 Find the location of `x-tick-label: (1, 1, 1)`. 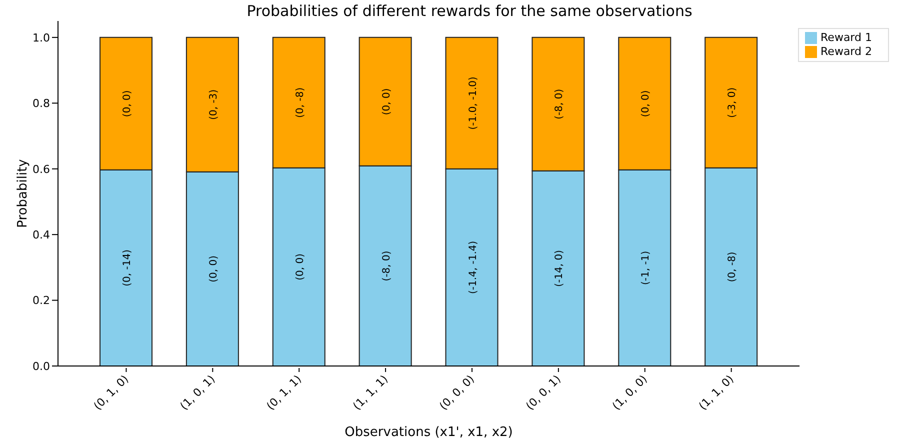

x-tick-label: (1, 1, 1) is located at coordinates (370, 392).